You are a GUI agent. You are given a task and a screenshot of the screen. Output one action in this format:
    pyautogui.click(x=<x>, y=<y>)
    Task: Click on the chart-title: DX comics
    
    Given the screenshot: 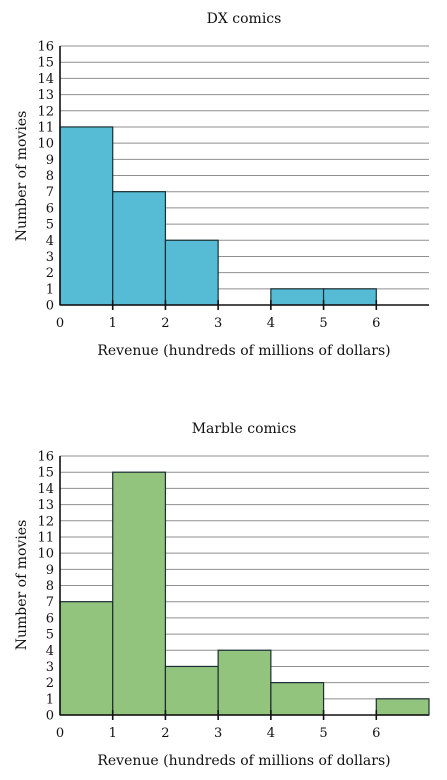 What is the action you would take?
    pyautogui.click(x=244, y=19)
    